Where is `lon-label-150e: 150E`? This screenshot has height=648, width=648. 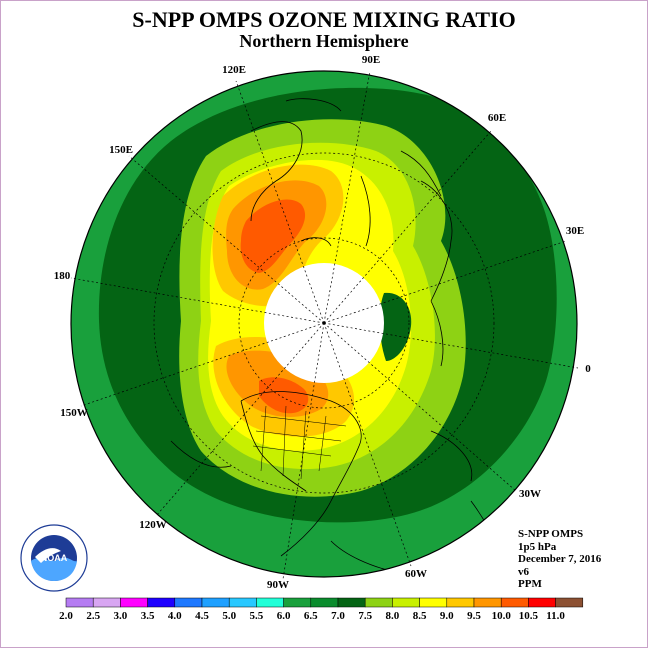 lon-label-150e: 150E is located at coordinates (121, 150).